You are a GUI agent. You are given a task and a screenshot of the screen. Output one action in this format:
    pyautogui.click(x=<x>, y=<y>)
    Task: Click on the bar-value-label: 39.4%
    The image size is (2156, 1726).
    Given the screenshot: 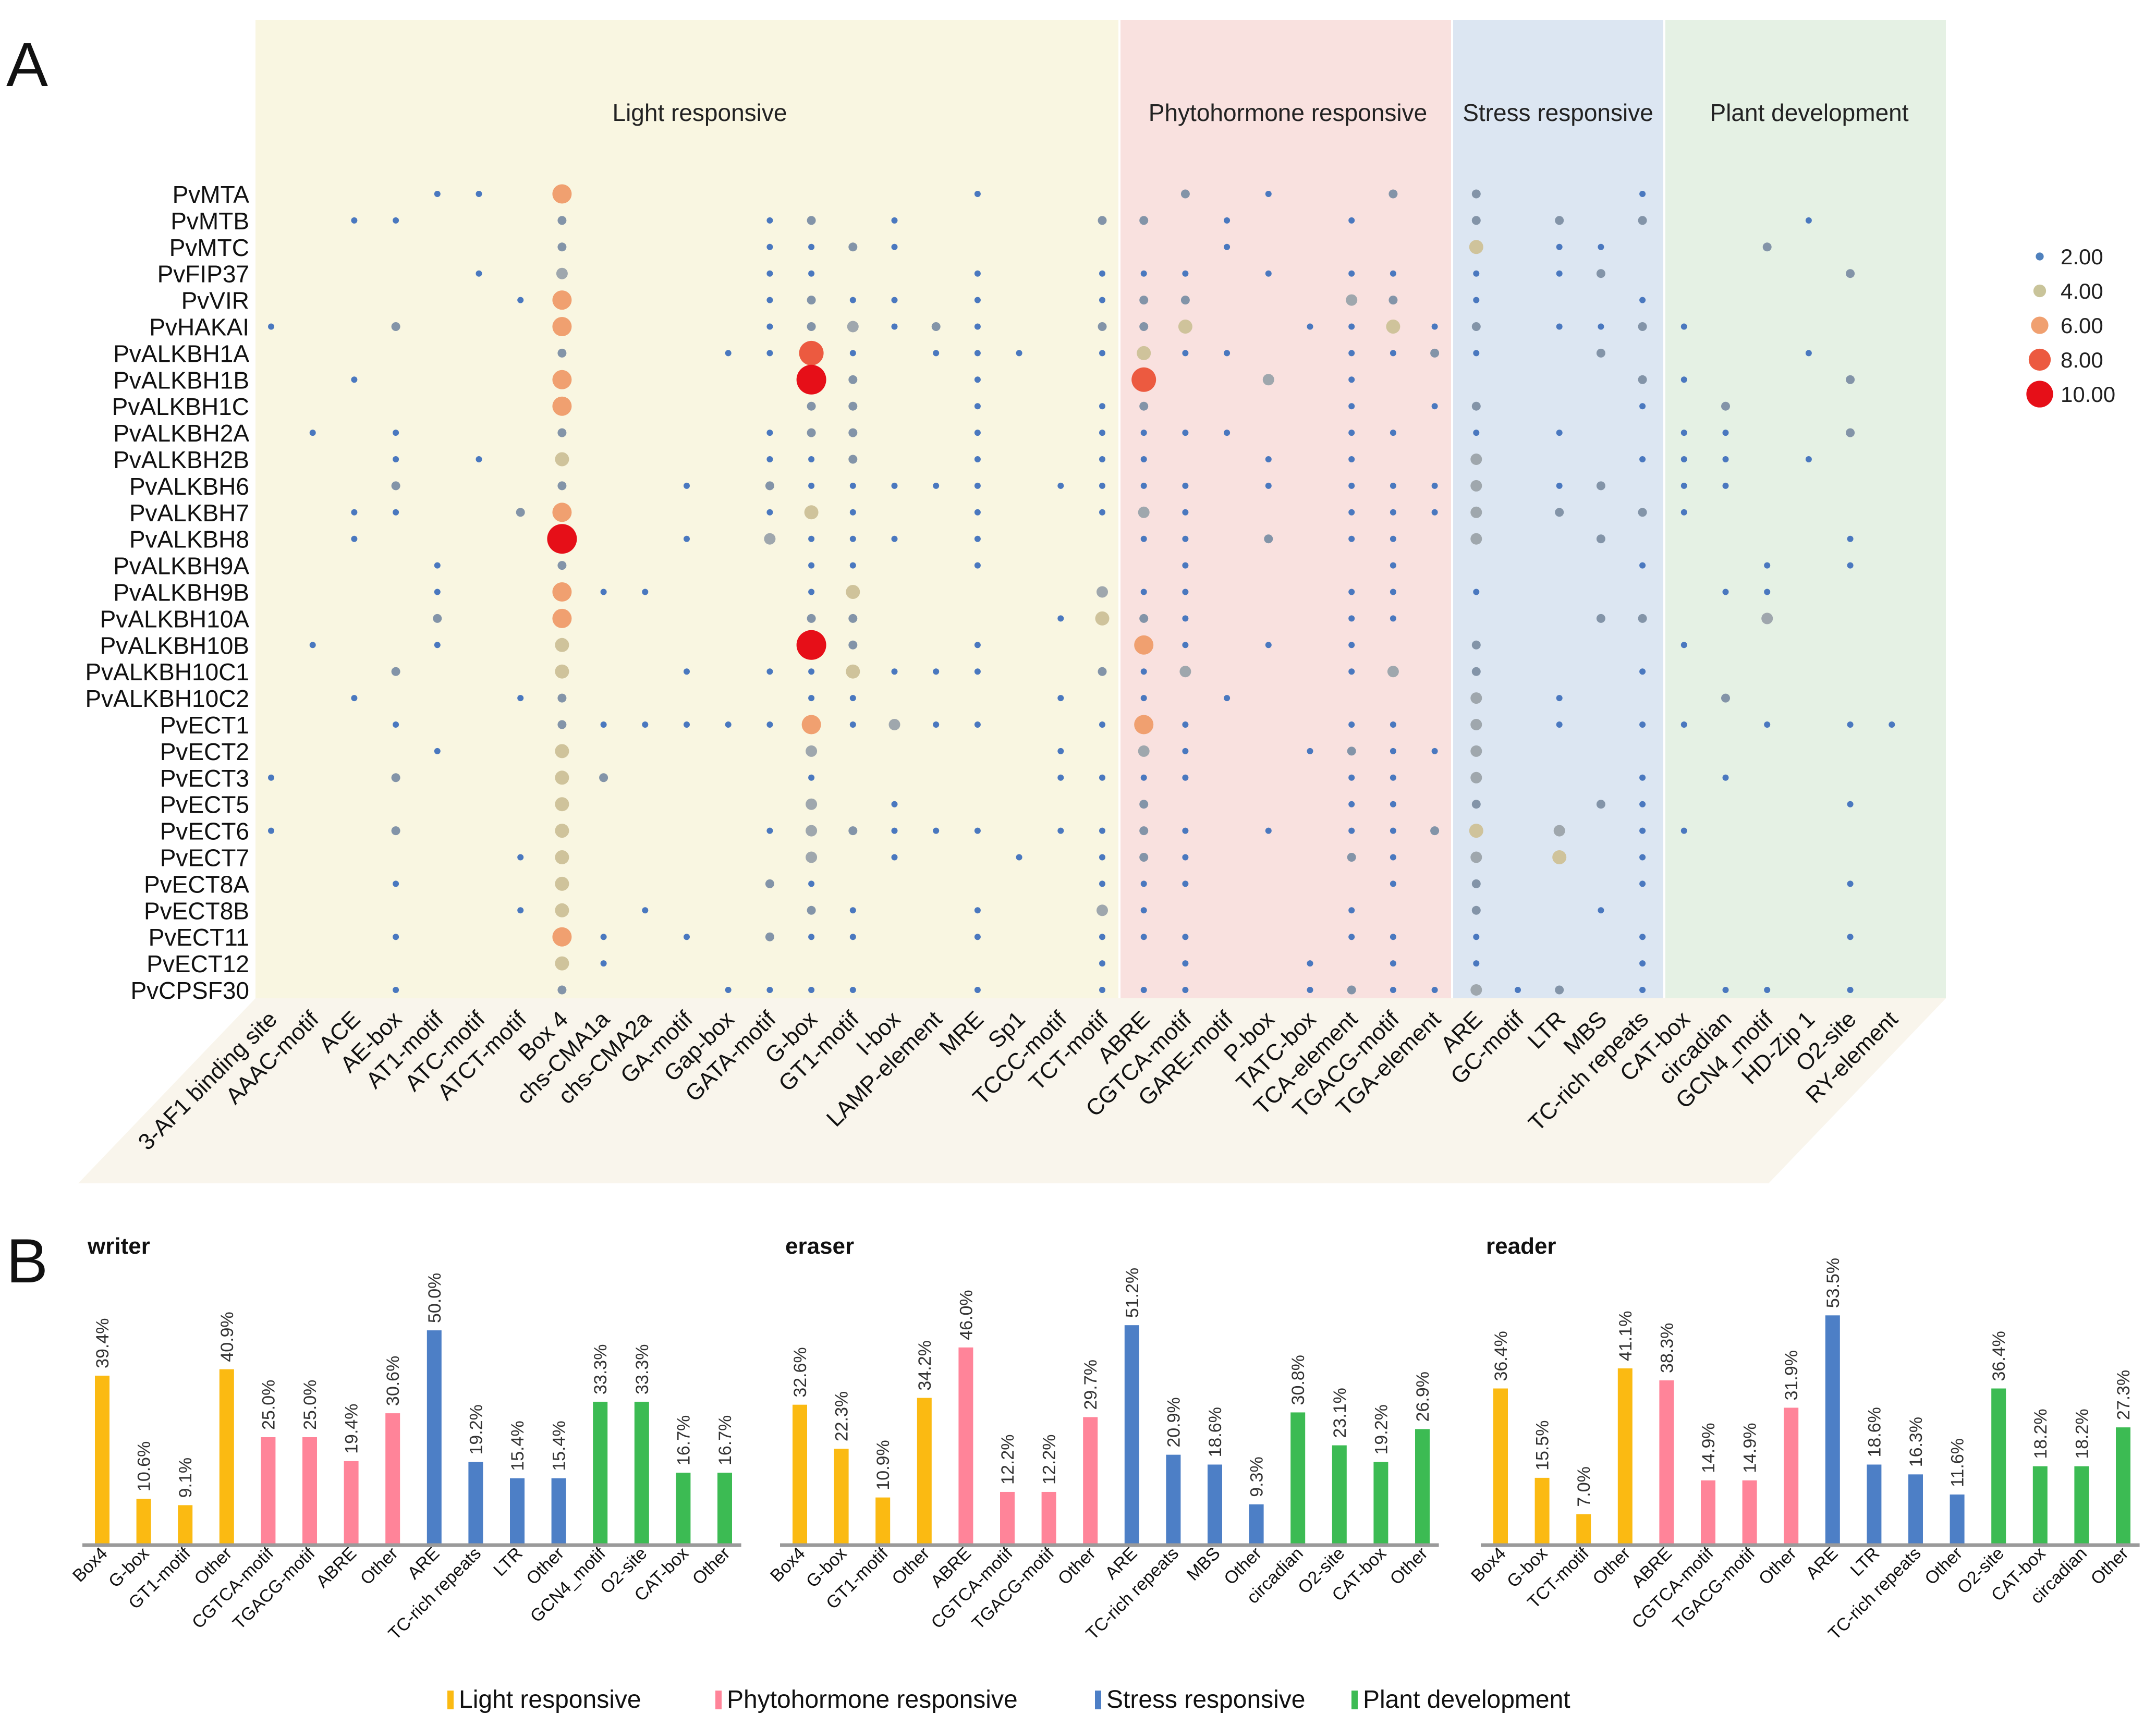 What is the action you would take?
    pyautogui.click(x=103, y=1343)
    